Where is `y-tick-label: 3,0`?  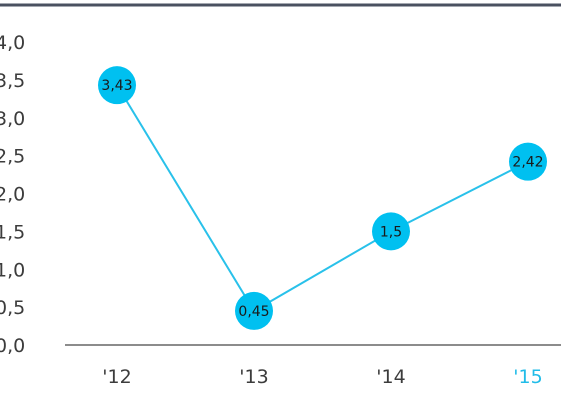 y-tick-label: 3,0 is located at coordinates (12, 119).